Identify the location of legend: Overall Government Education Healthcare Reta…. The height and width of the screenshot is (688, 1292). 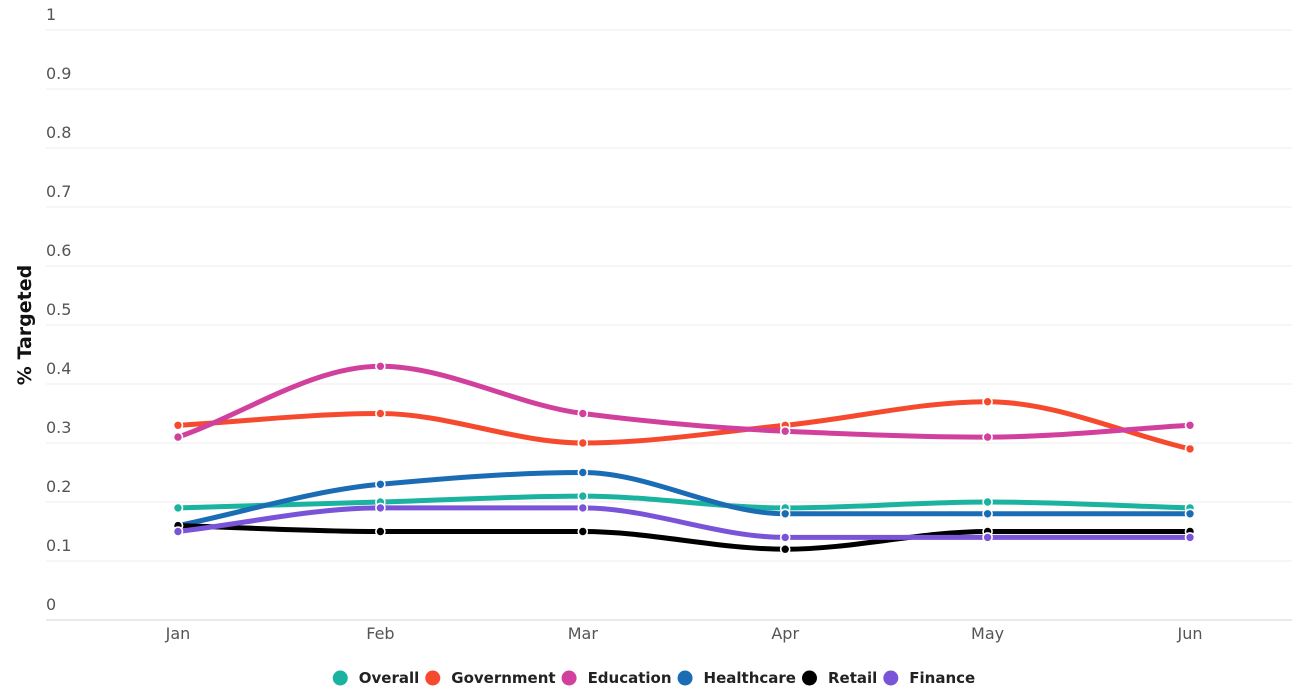
(653, 678).